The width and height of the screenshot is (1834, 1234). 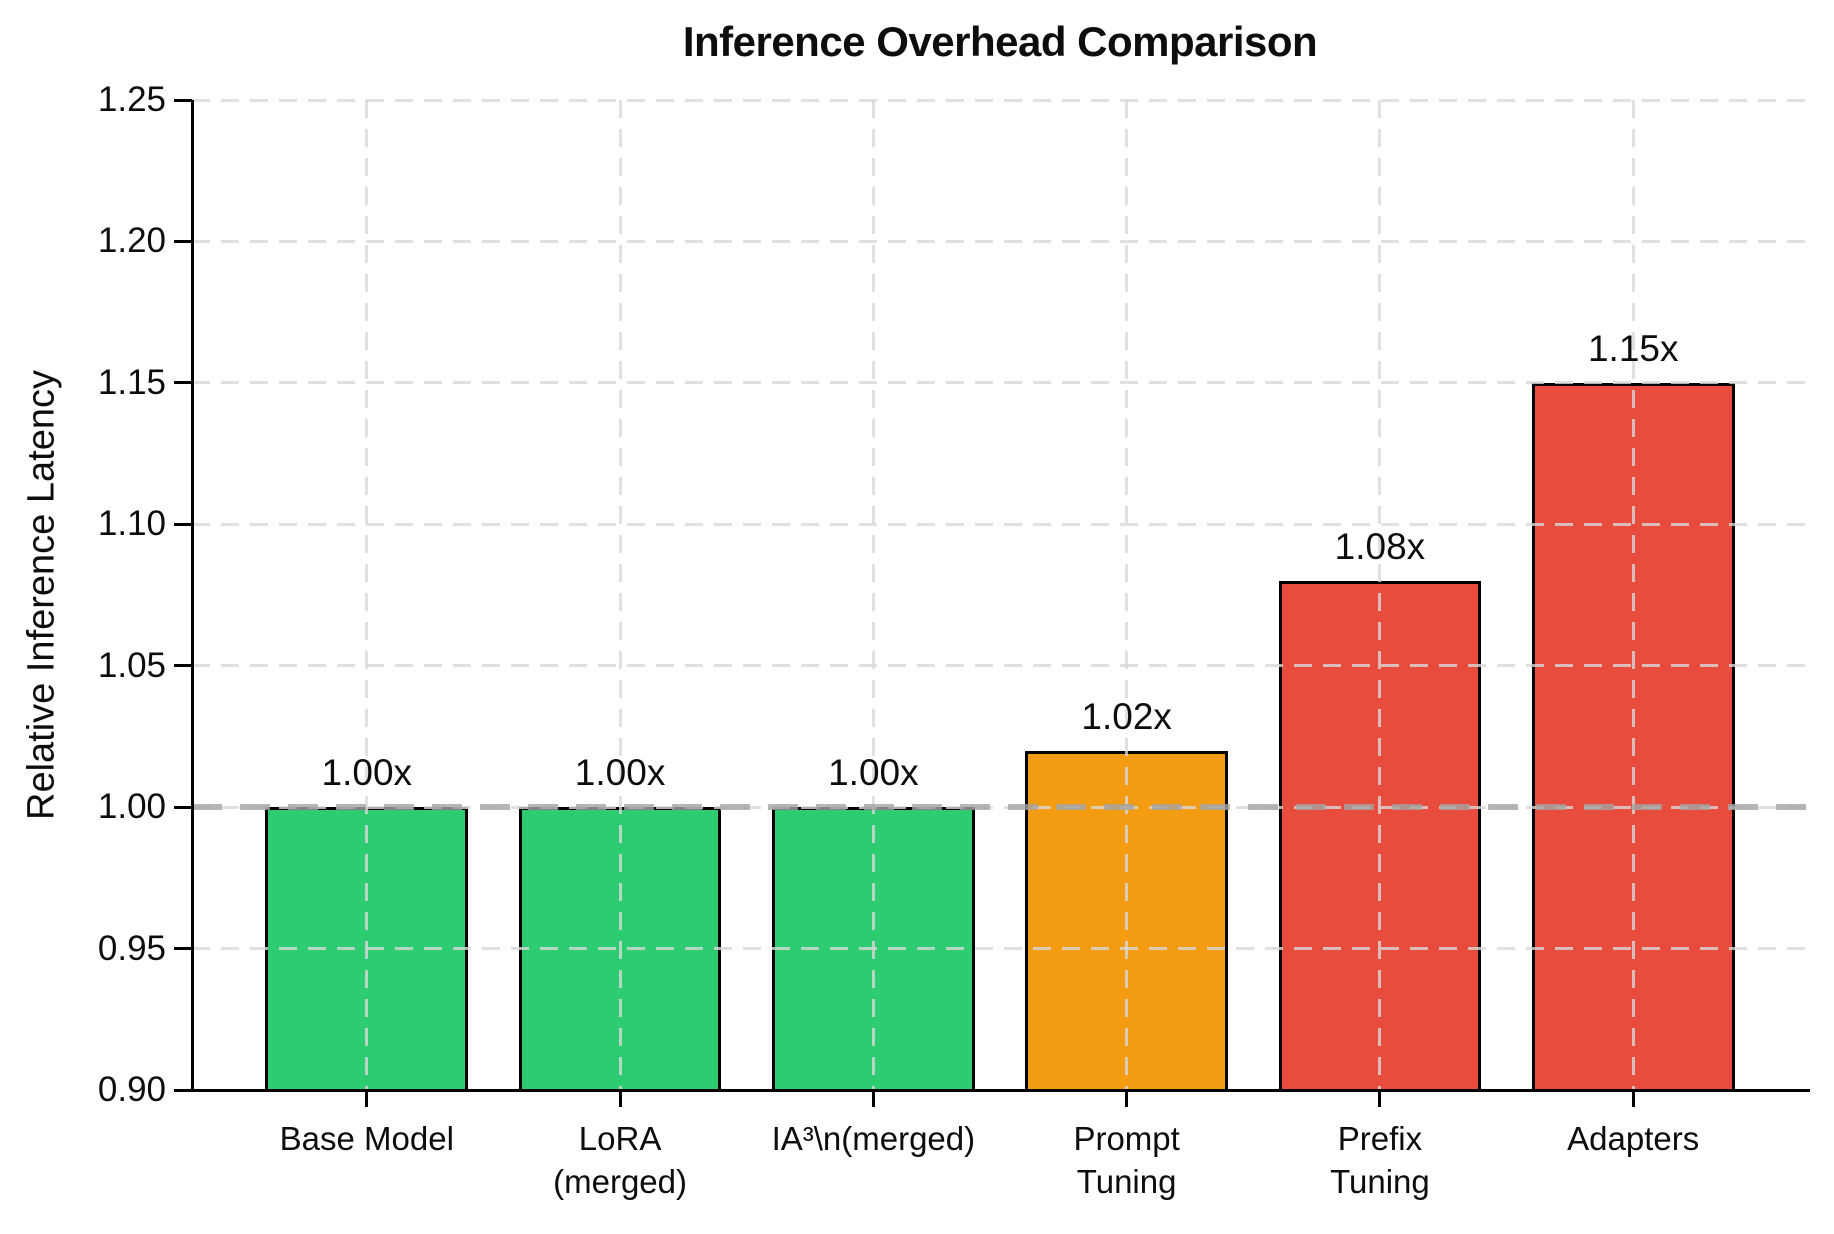 What do you see at coordinates (620, 1181) in the screenshot?
I see `x-tick-label-line: (merged)` at bounding box center [620, 1181].